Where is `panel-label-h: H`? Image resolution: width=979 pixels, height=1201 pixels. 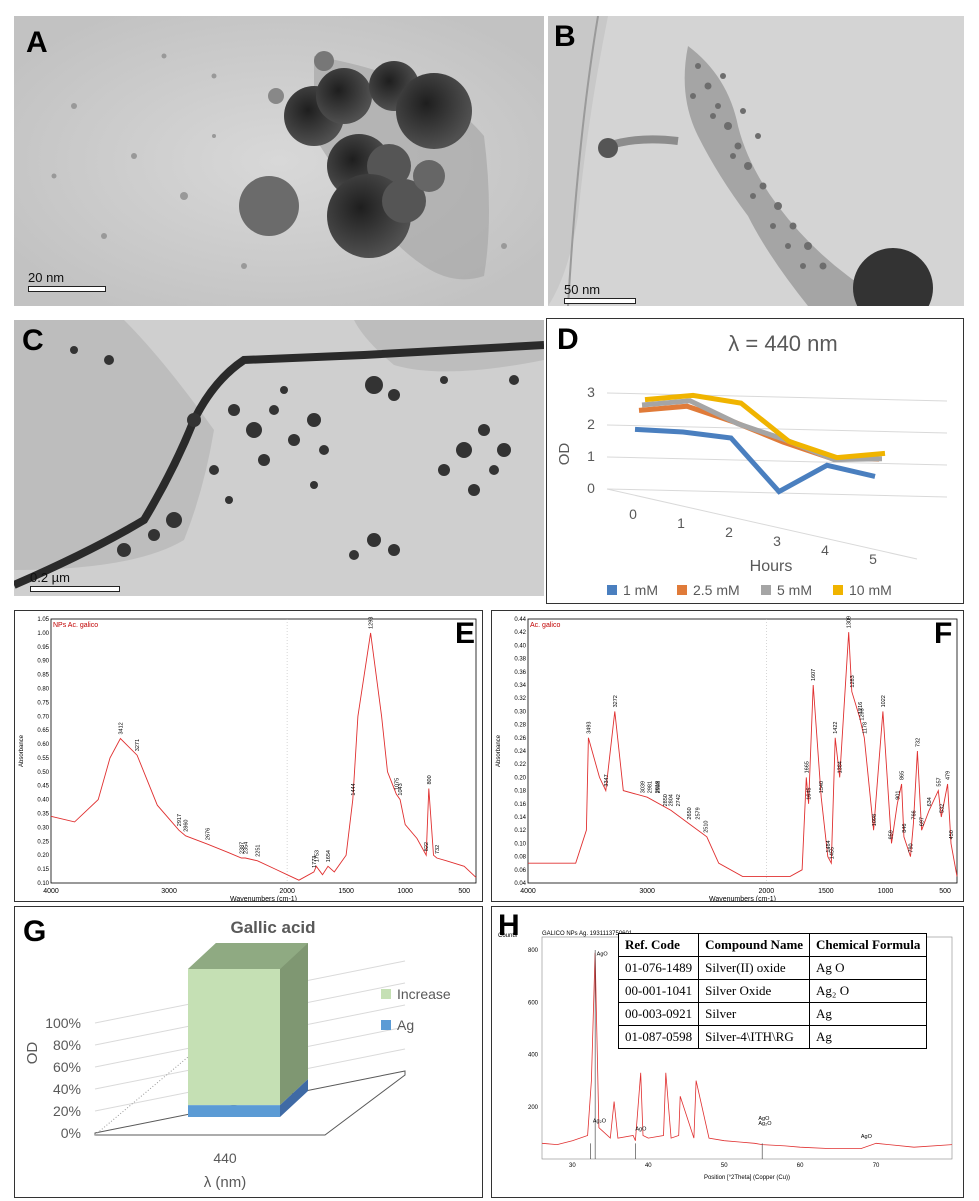
panel-label-h: H is located at coordinates (509, 925).